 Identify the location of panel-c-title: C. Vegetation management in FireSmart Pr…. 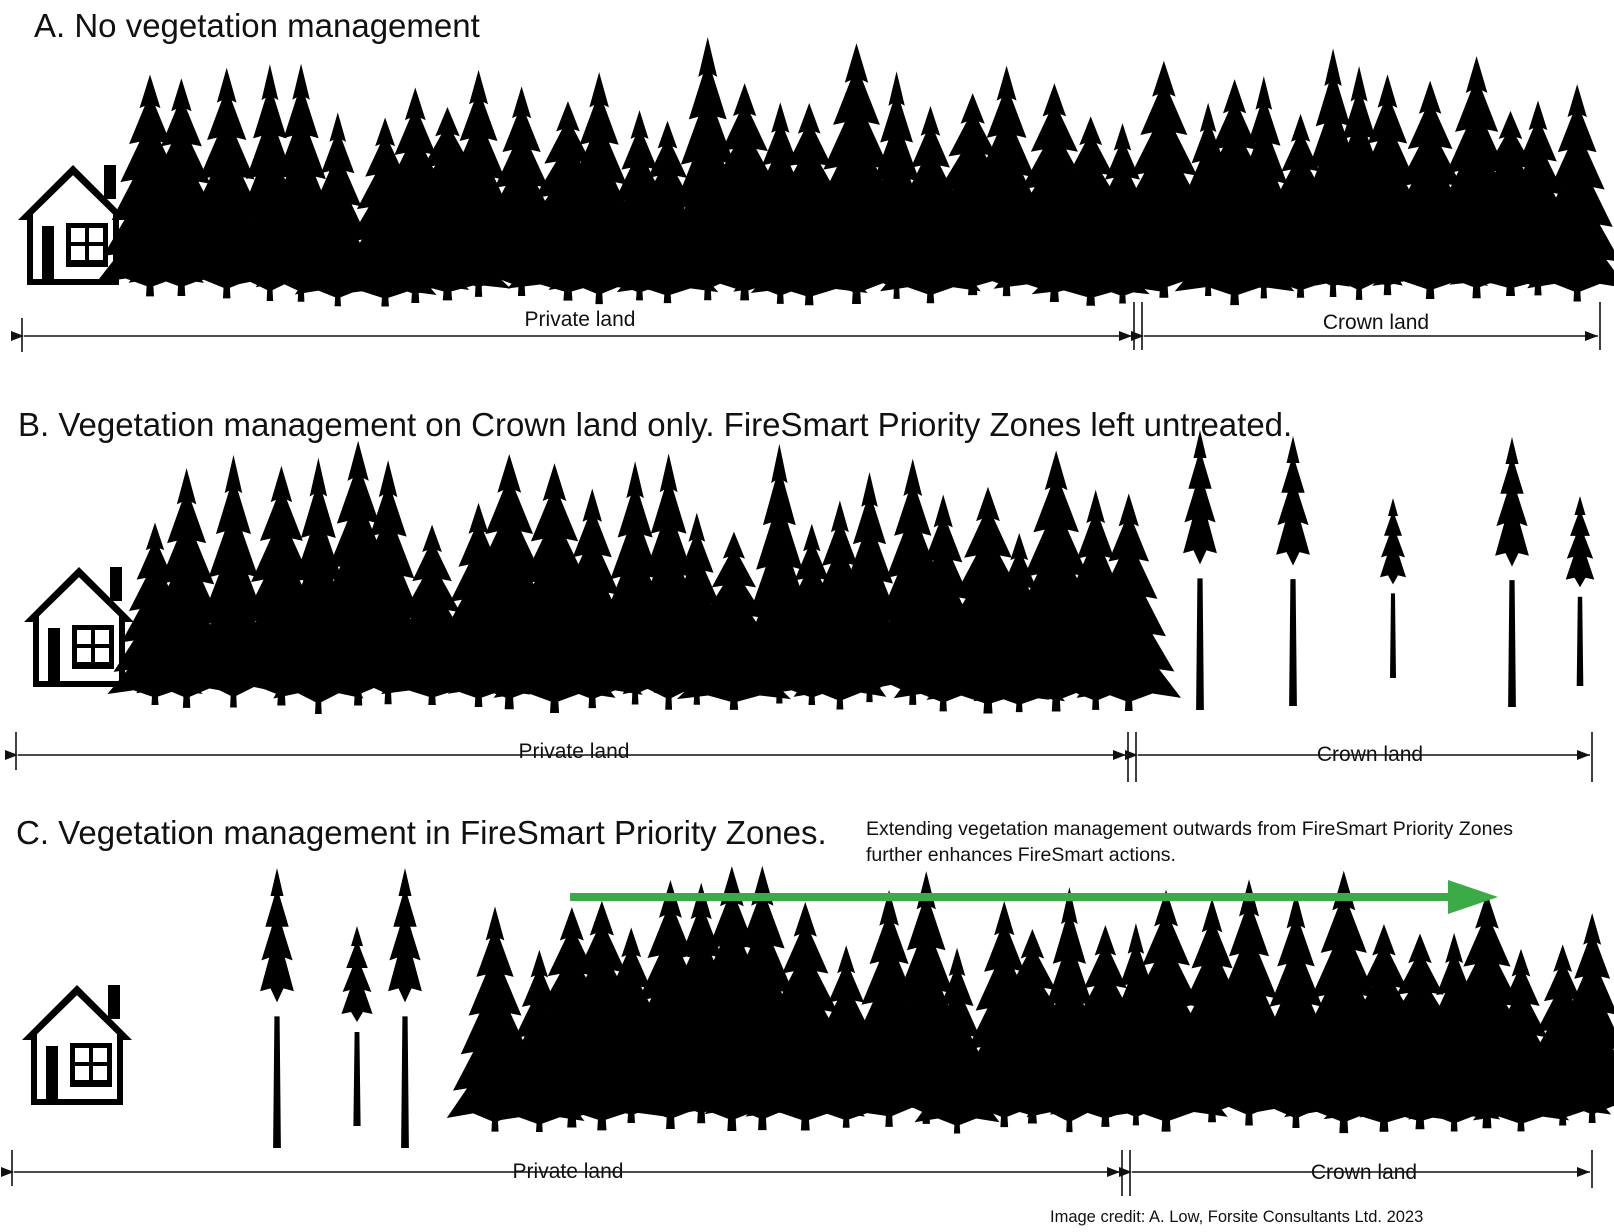
(421, 832).